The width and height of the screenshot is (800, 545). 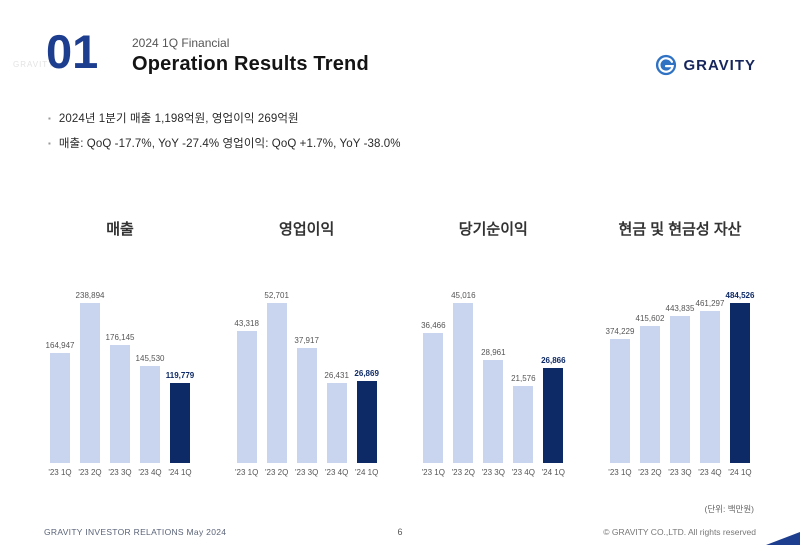 I want to click on bar-group: 461,297 '23 4Q, so click(x=710, y=388).